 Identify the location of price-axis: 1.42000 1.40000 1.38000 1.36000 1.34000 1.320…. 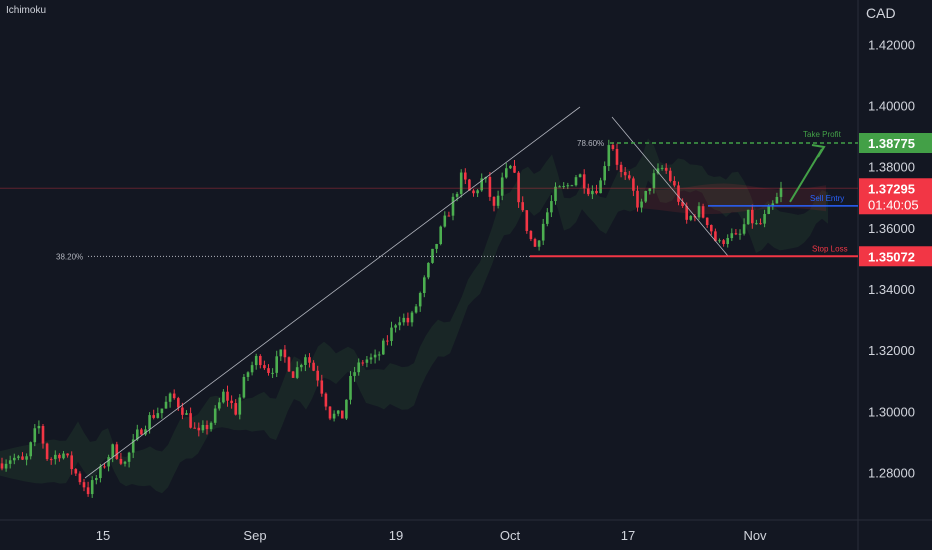
(891, 258).